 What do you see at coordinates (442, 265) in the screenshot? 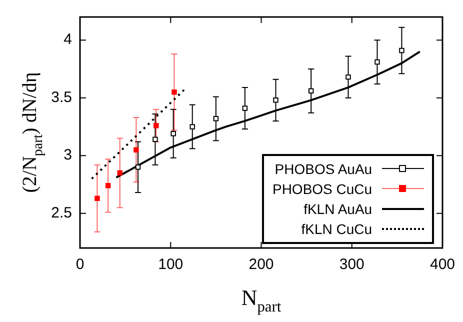
I see `x-tick-label: 400` at bounding box center [442, 265].